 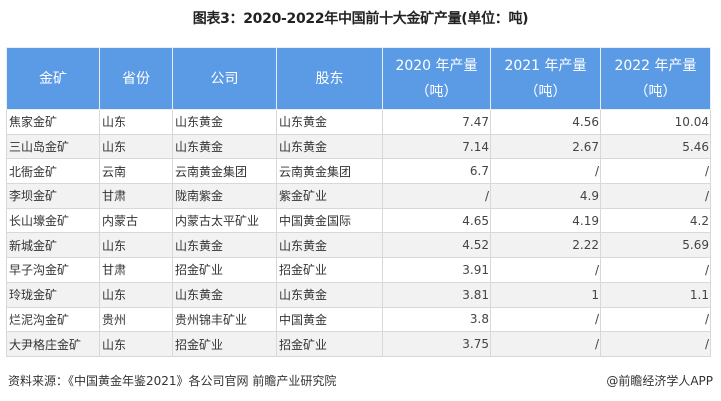 What do you see at coordinates (224, 171) in the screenshot?
I see `cell-company: 云南黄金集团` at bounding box center [224, 171].